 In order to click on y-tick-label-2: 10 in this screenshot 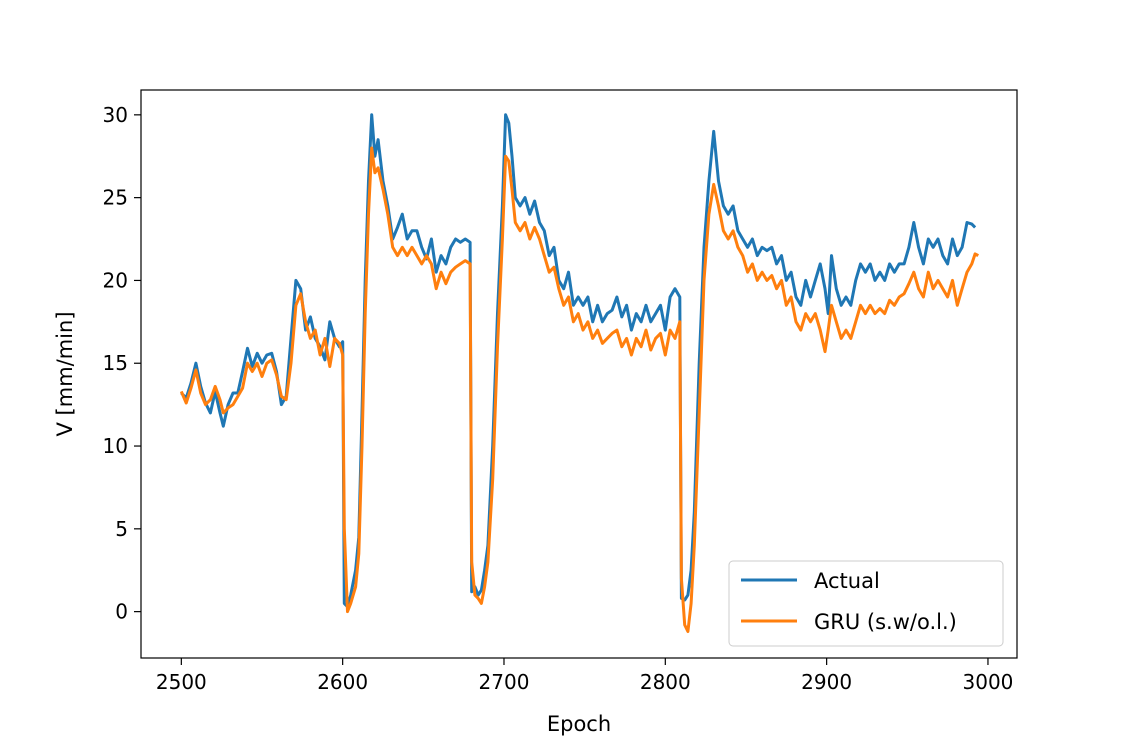, I will do `click(115, 446)`.